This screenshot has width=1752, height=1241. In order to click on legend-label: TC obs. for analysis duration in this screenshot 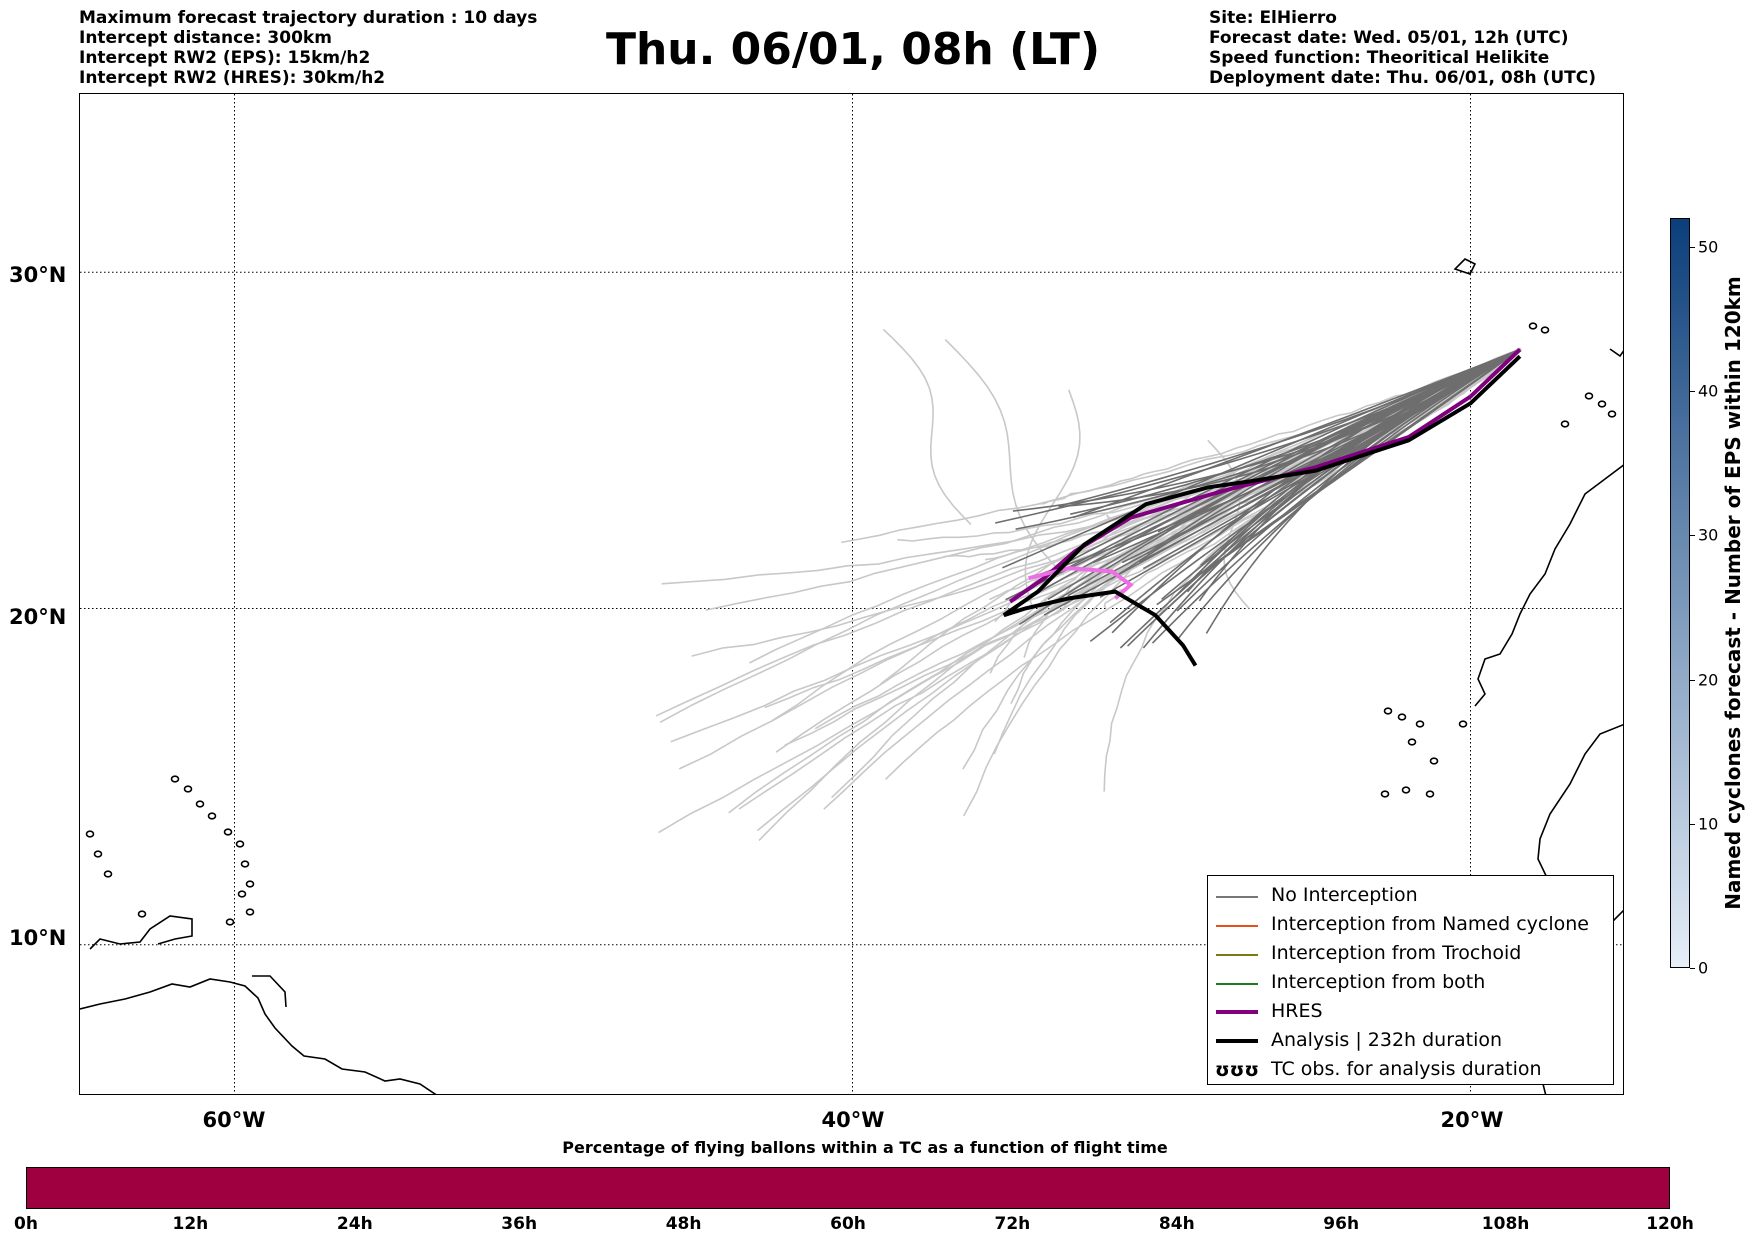, I will do `click(1406, 1069)`.